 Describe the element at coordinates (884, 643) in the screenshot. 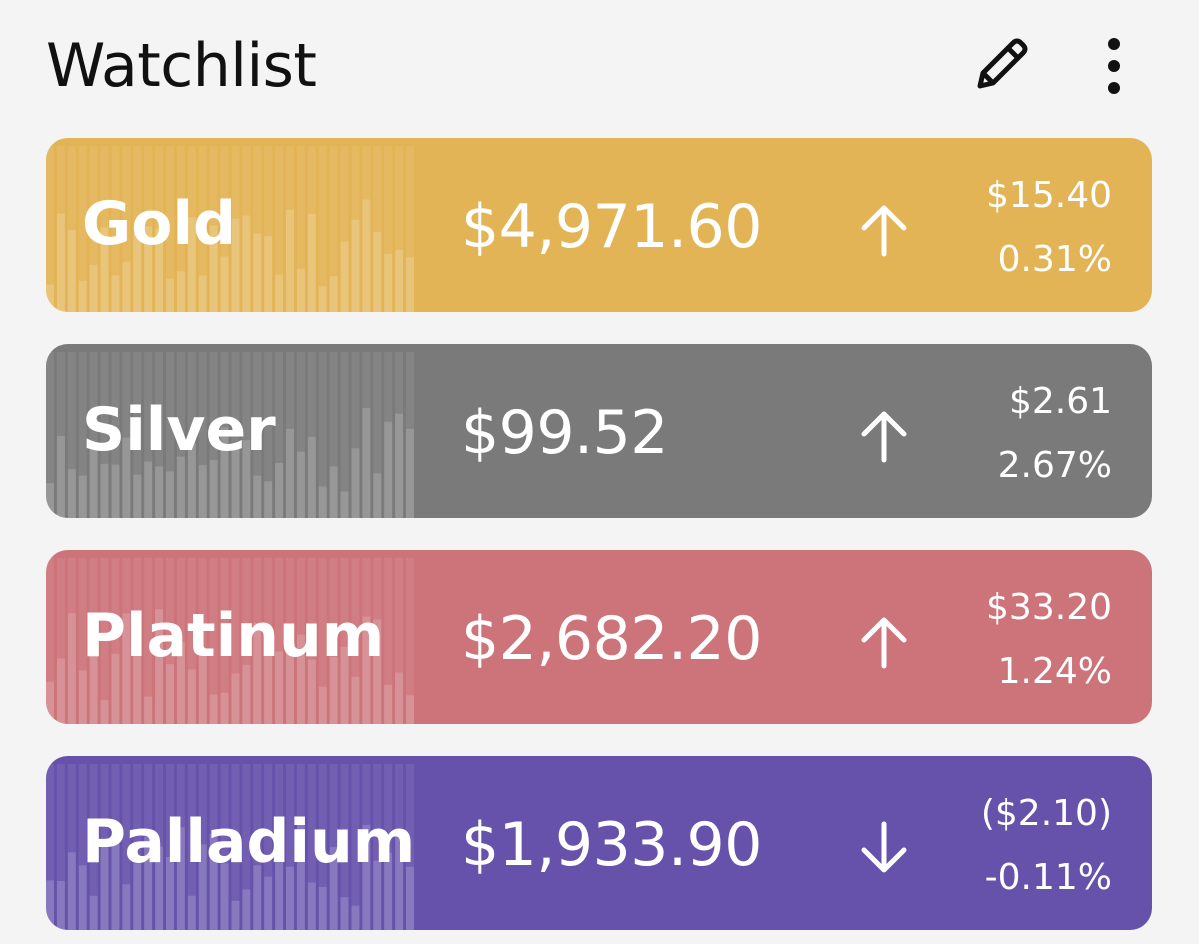

I see `arrow-up-icon` at that location.